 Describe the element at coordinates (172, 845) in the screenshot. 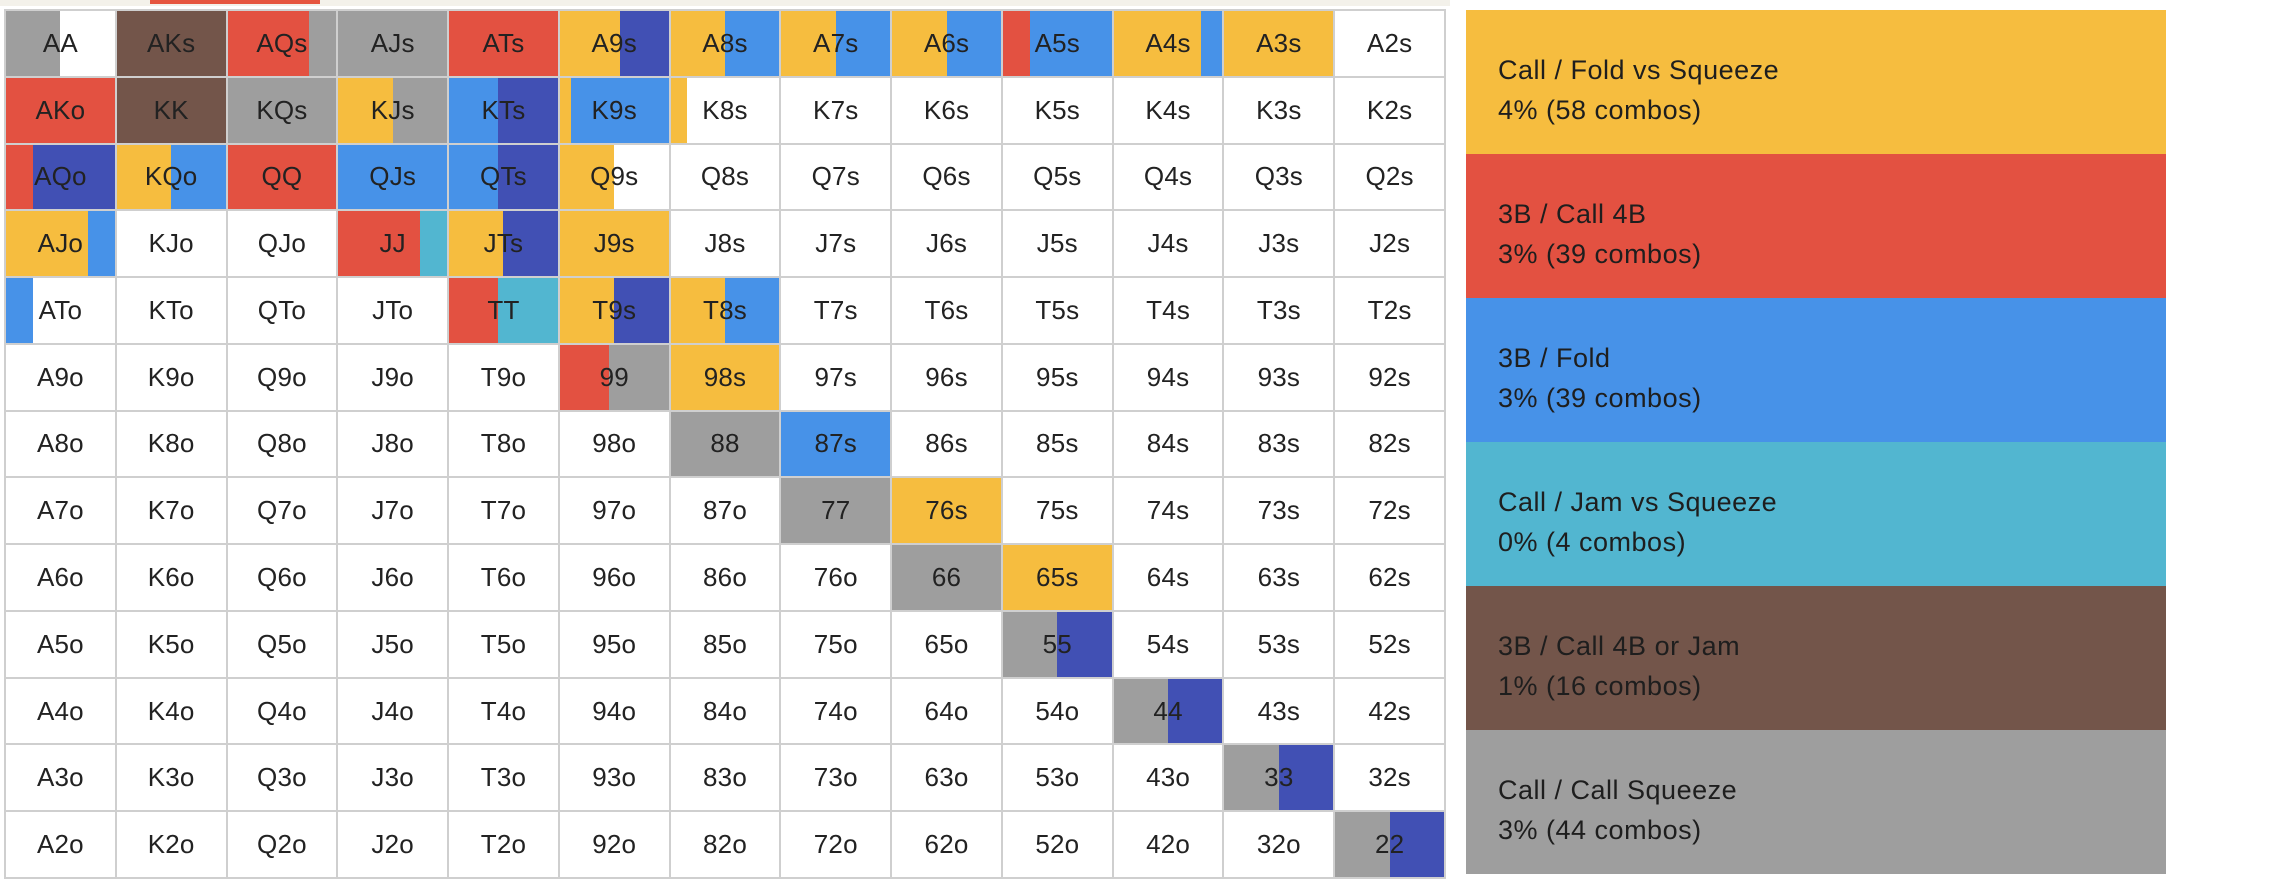

I see `hand-cell: K2o` at that location.